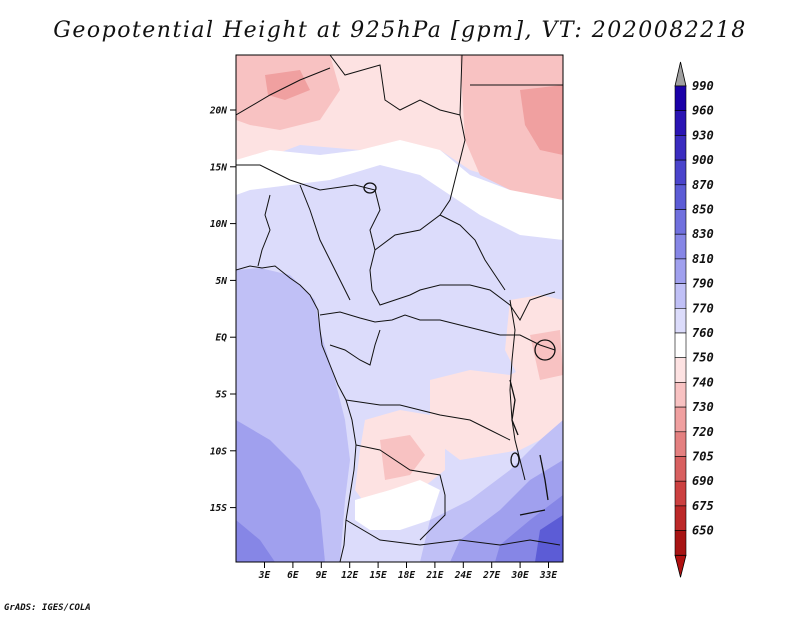  What do you see at coordinates (322, 575) in the screenshot?
I see `lon-tick-label: 9E` at bounding box center [322, 575].